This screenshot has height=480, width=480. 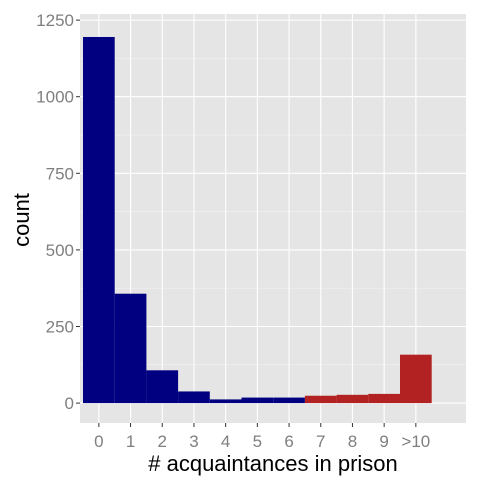 I want to click on x-tick-label: 5, so click(x=257, y=441).